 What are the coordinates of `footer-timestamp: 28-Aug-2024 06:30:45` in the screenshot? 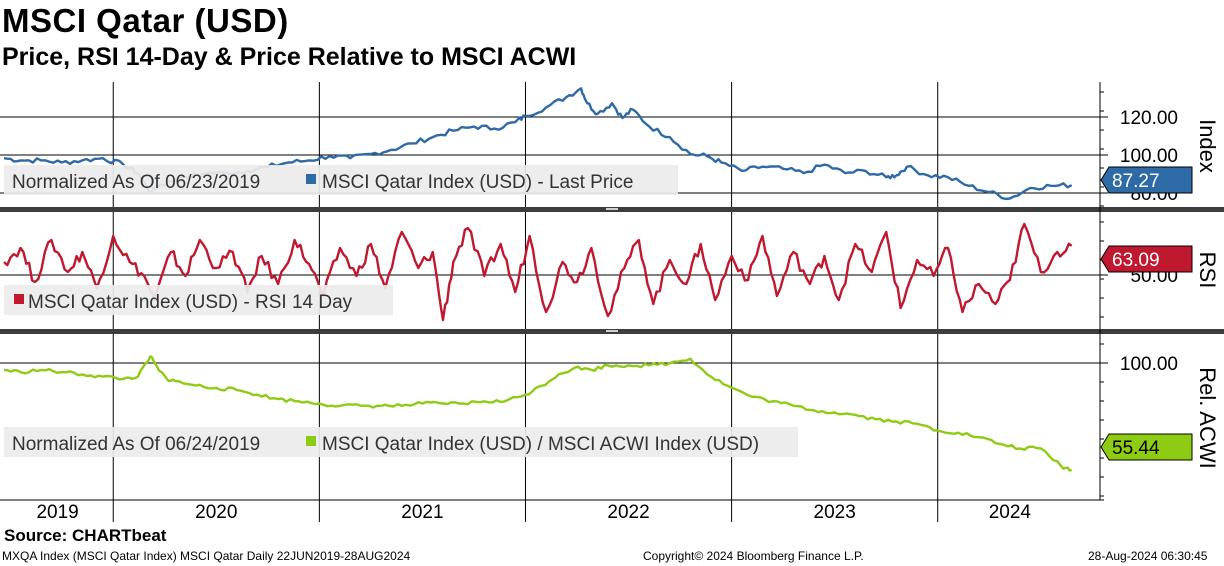 It's located at (1148, 556).